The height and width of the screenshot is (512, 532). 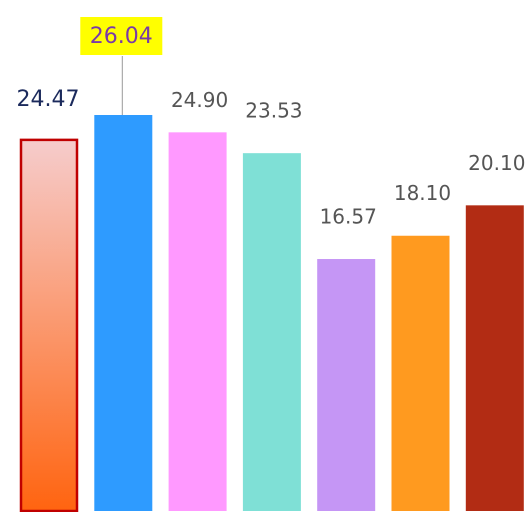 I want to click on value-label: 23.53, so click(x=273, y=111).